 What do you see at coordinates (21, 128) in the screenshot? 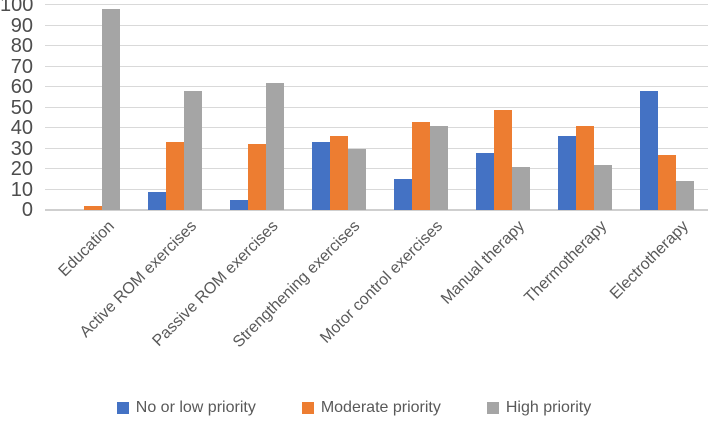
I see `y-tick-label: 40` at bounding box center [21, 128].